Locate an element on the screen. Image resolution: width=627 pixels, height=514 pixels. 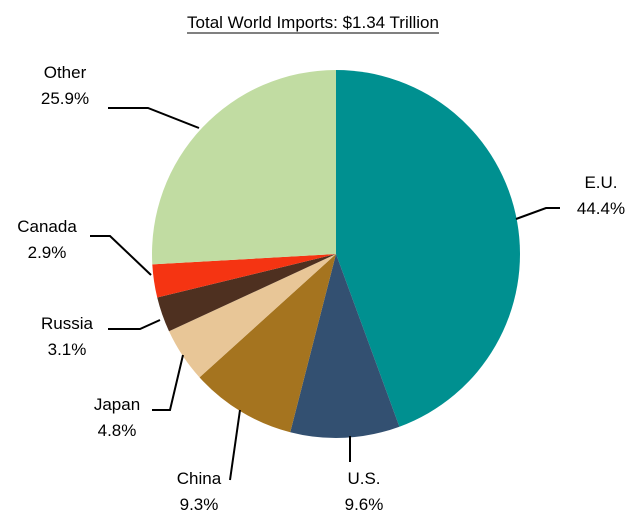
pie-slice-china is located at coordinates (267, 343).